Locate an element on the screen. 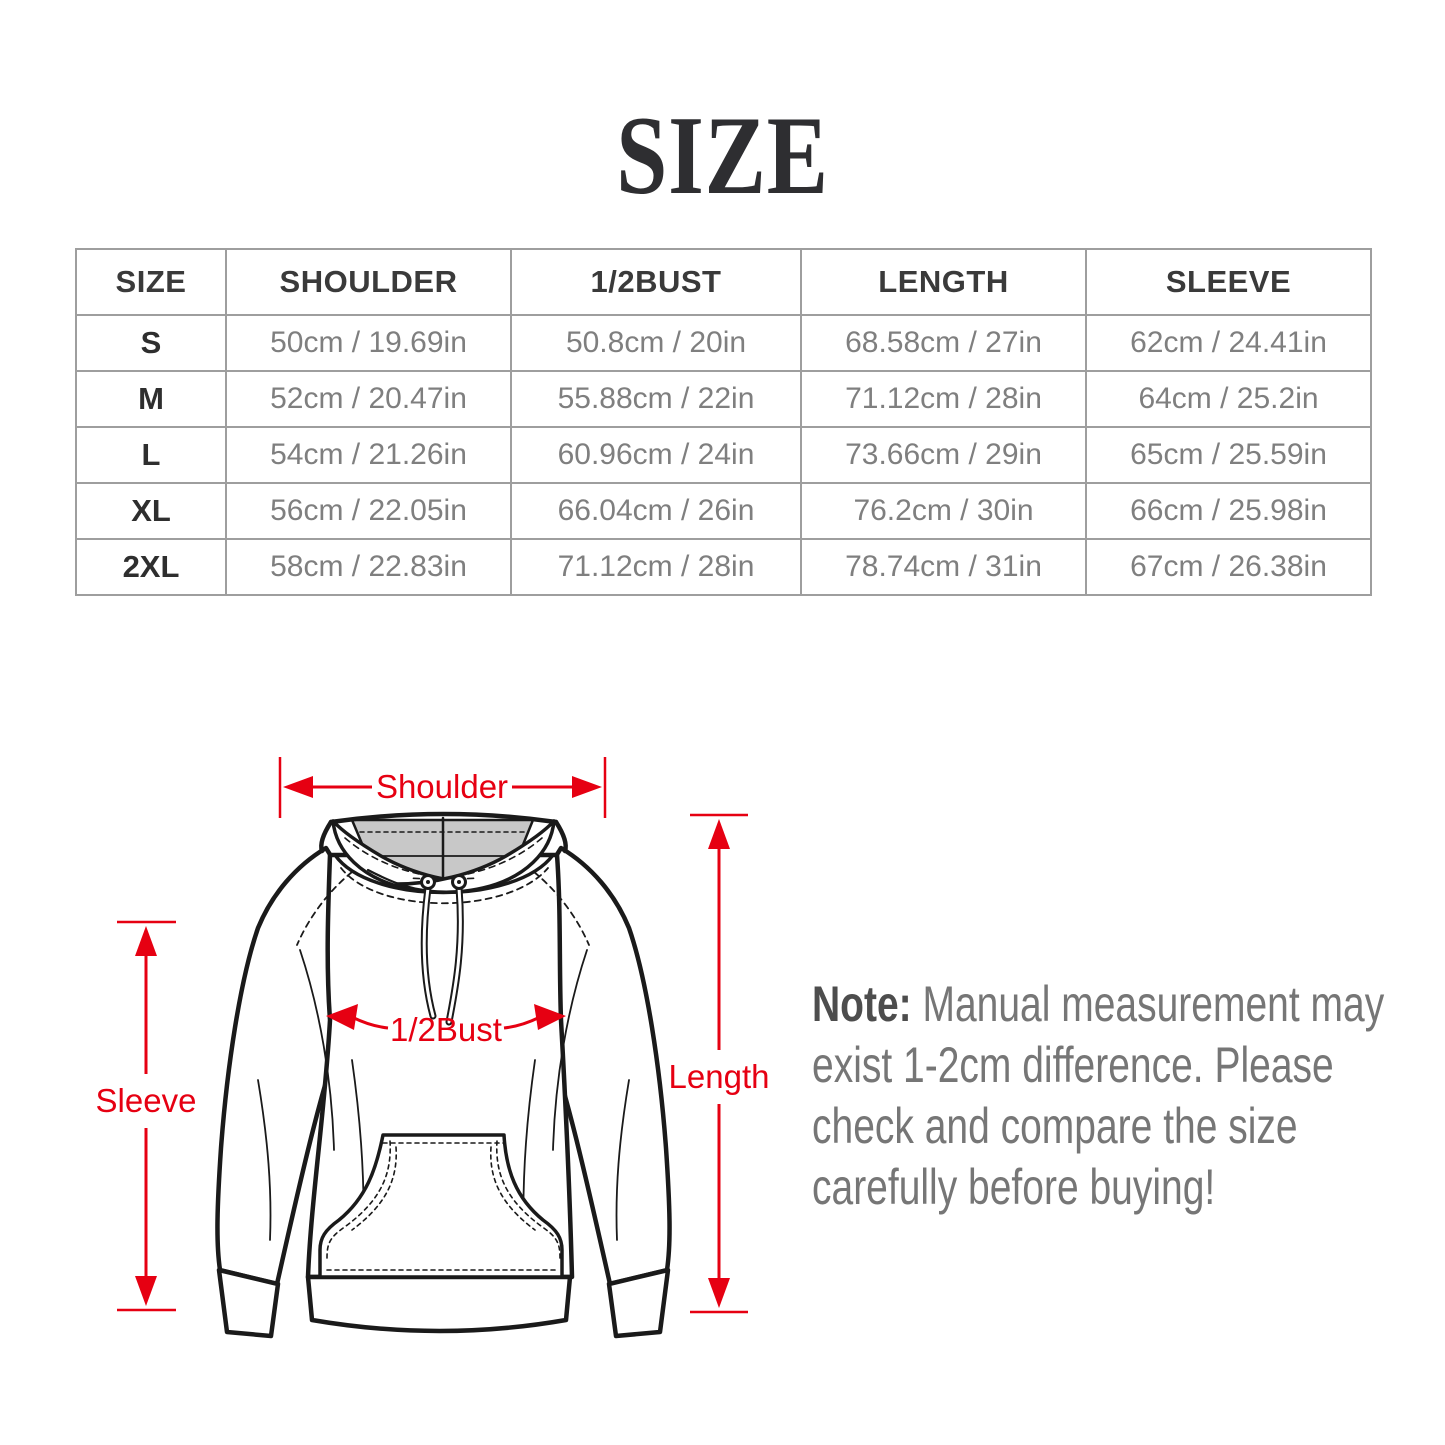 Image resolution: width=1445 pixels, height=1445 pixels. size-cell: S is located at coordinates (151, 343).